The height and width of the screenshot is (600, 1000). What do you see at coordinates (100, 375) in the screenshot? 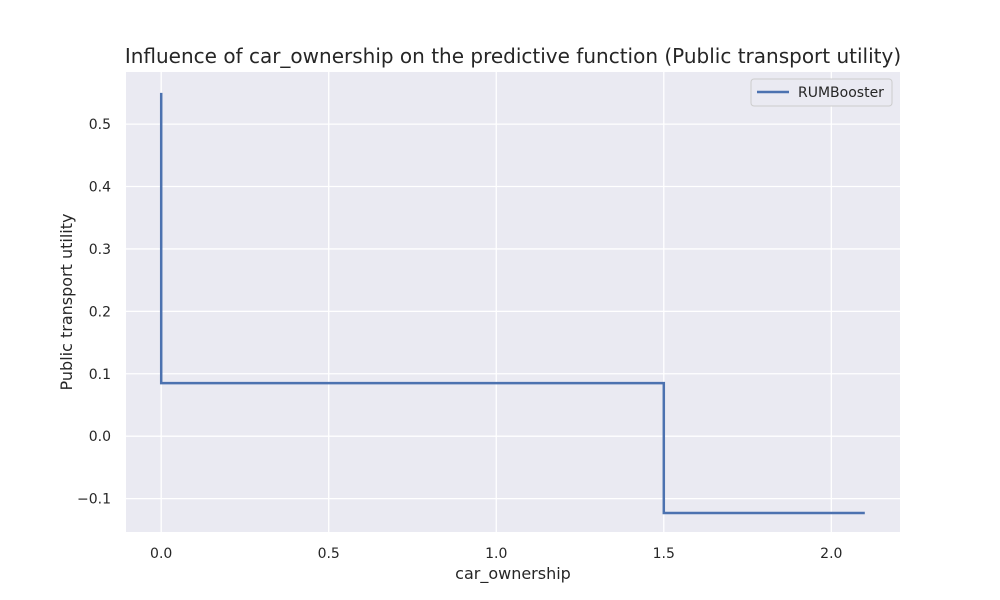
I see `y-tick-label: 0.1` at bounding box center [100, 375].